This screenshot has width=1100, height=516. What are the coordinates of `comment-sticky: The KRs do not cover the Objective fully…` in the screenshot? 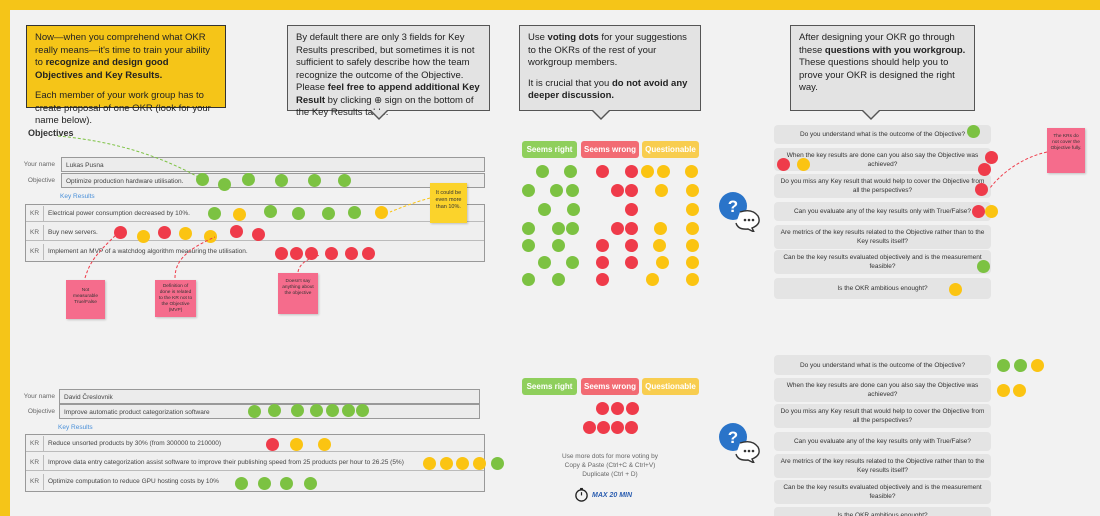 It's located at (1066, 150).